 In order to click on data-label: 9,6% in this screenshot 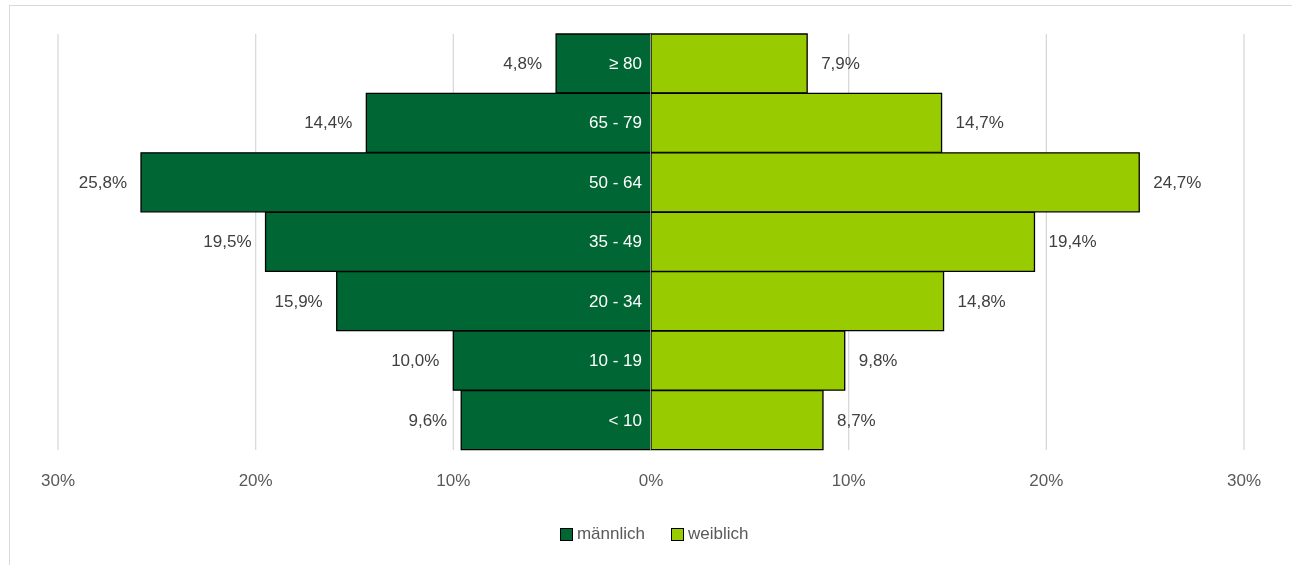, I will do `click(428, 420)`.